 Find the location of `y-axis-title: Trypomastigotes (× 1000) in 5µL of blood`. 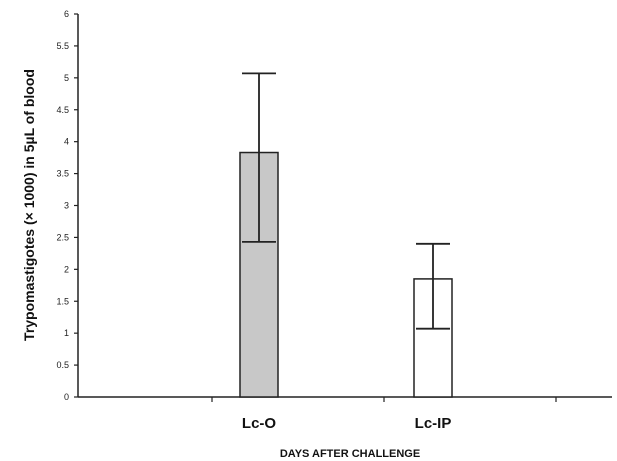

y-axis-title: Trypomastigotes (× 1000) in 5µL of blood is located at coordinates (29, 205).